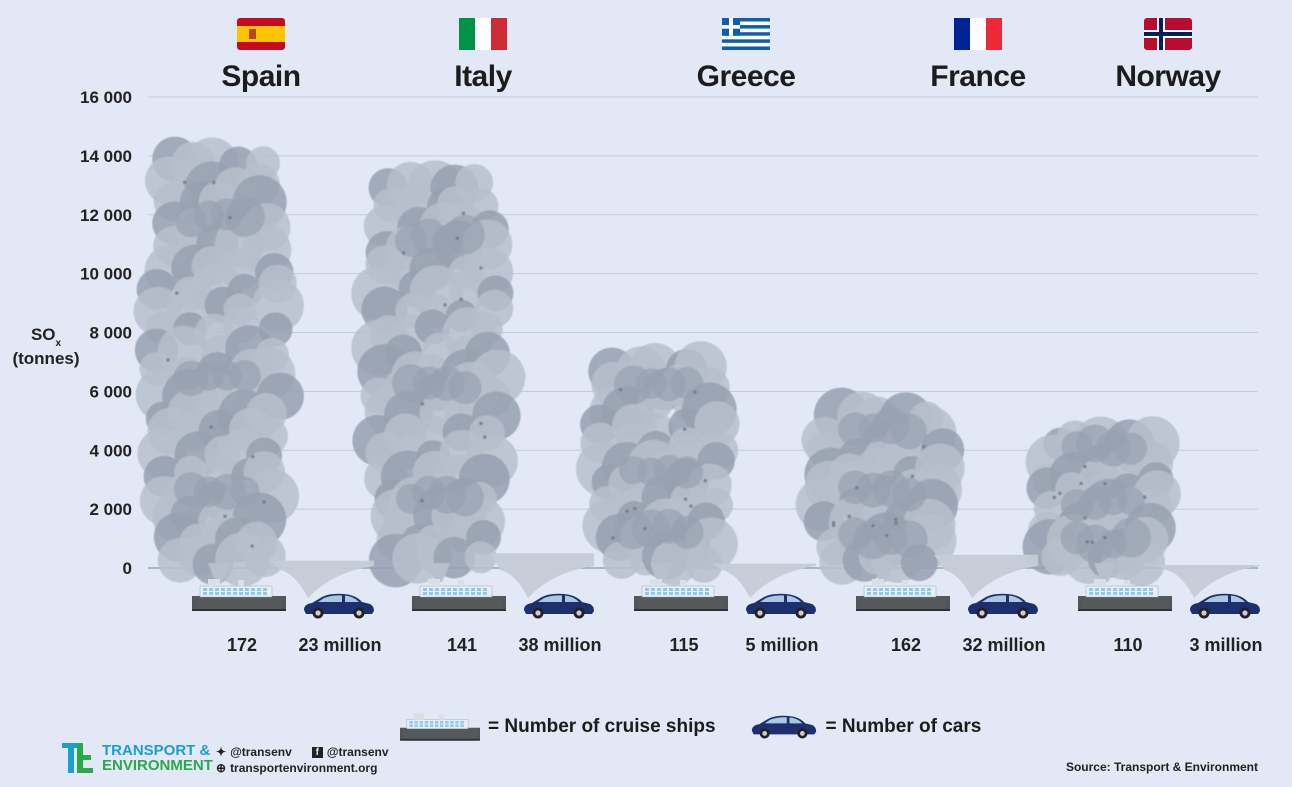 The height and width of the screenshot is (787, 1292). I want to click on brand-logo: TRANSPORT & ENVIRONMENT, so click(137, 758).